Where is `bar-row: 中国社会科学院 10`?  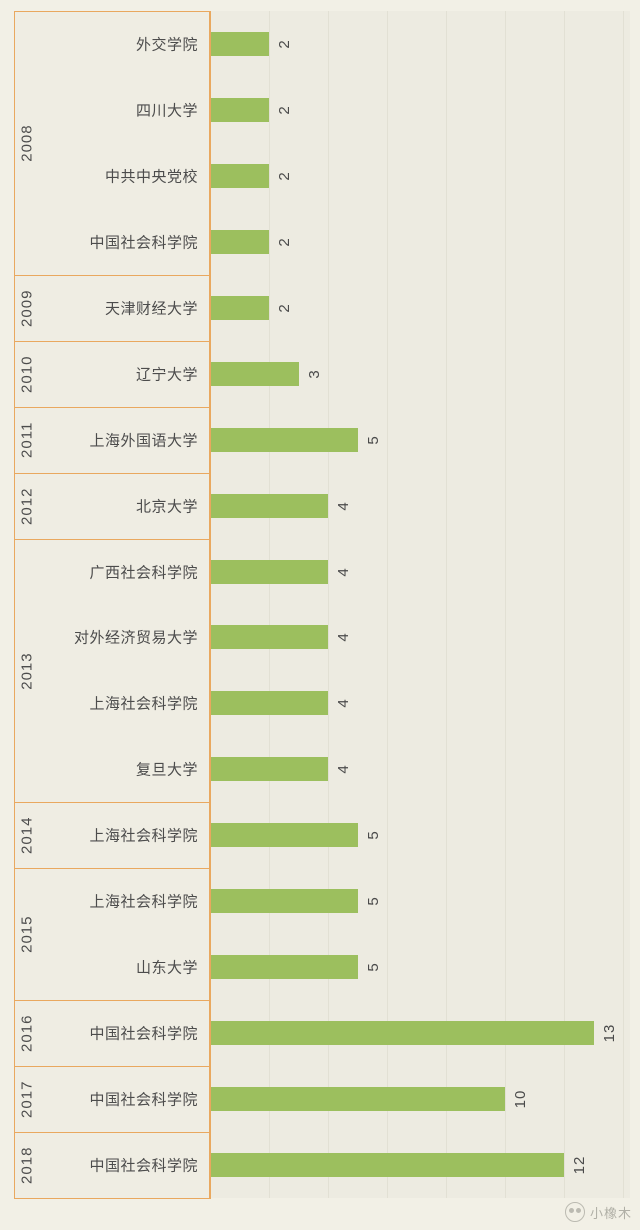 bar-row: 中国社会科学院 10 is located at coordinates (320, 1099).